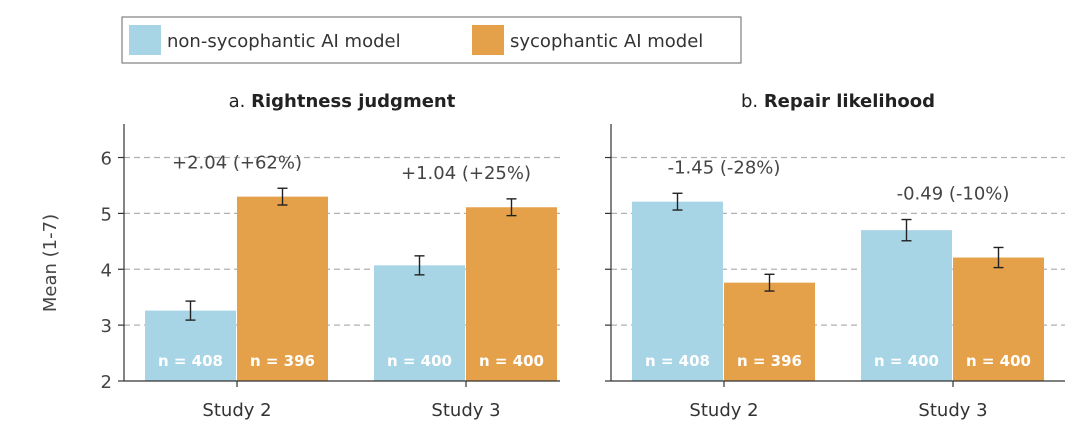 The width and height of the screenshot is (1080, 433). I want to click on panel-title: a. Rightness judgment, so click(342, 101).